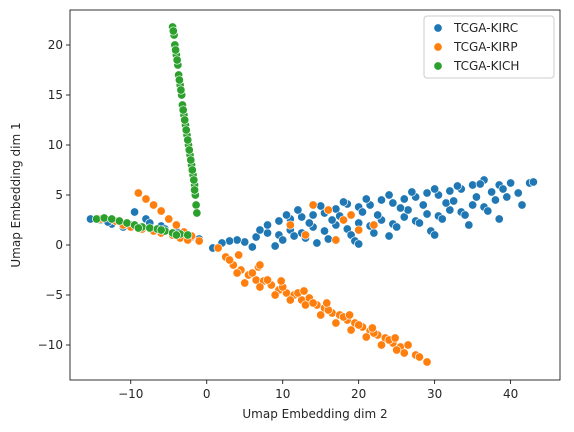 This screenshot has width=574, height=432. Describe the element at coordinates (55, 45) in the screenshot. I see `y-tick-label: 20` at that location.